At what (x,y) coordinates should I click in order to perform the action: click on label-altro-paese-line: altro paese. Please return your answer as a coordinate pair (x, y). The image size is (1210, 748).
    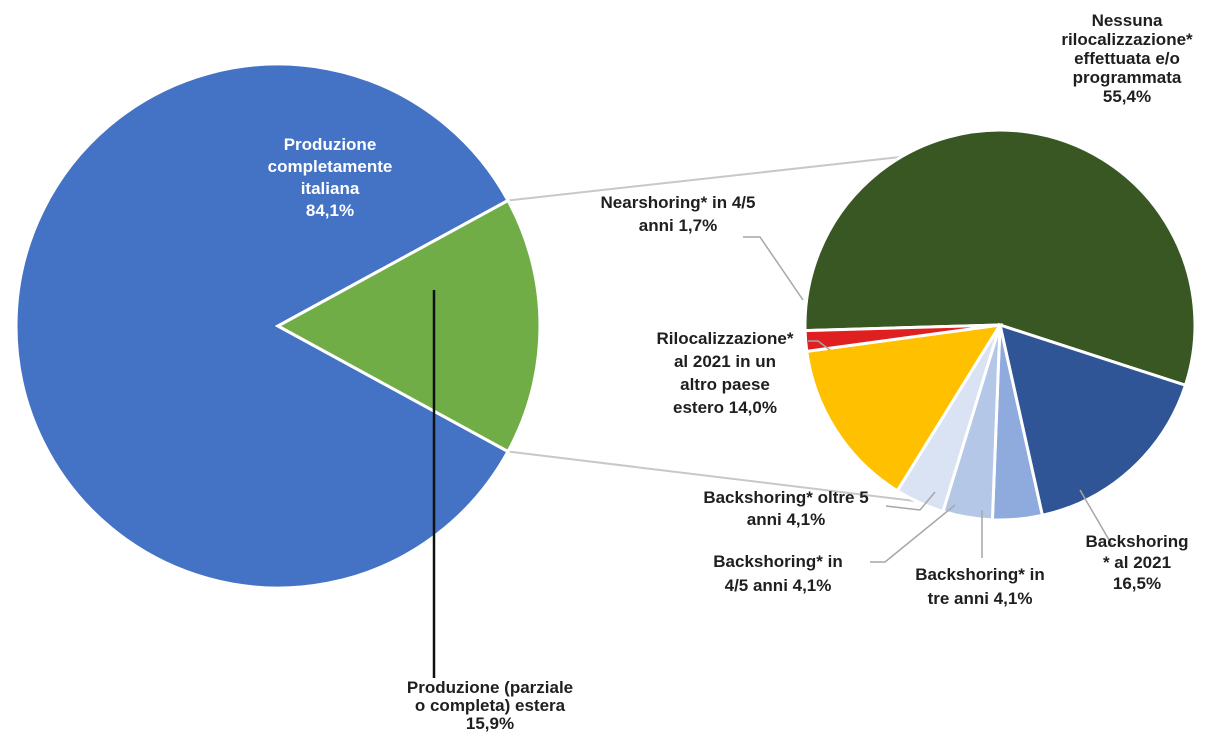
    Looking at the image, I should click on (725, 384).